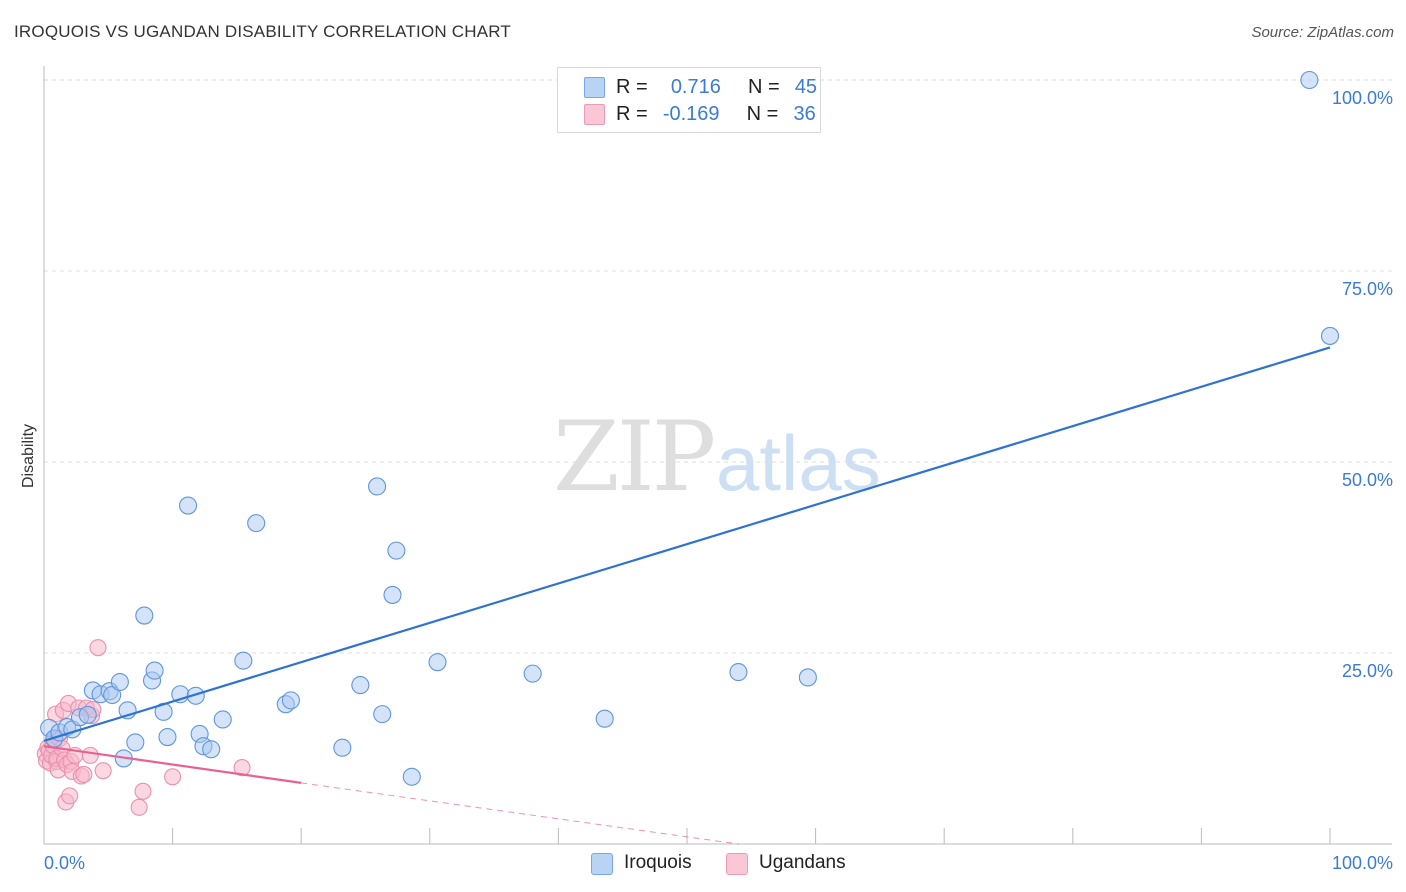  I want to click on y-tick-label: 75.0%, so click(1367, 289).